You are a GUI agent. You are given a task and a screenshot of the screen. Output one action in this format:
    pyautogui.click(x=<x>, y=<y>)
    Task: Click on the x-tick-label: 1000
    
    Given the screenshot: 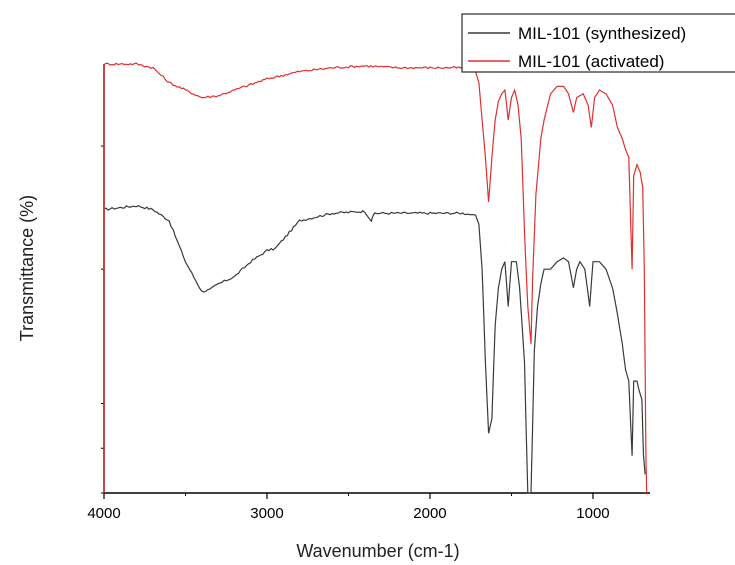 What is the action you would take?
    pyautogui.click(x=592, y=513)
    